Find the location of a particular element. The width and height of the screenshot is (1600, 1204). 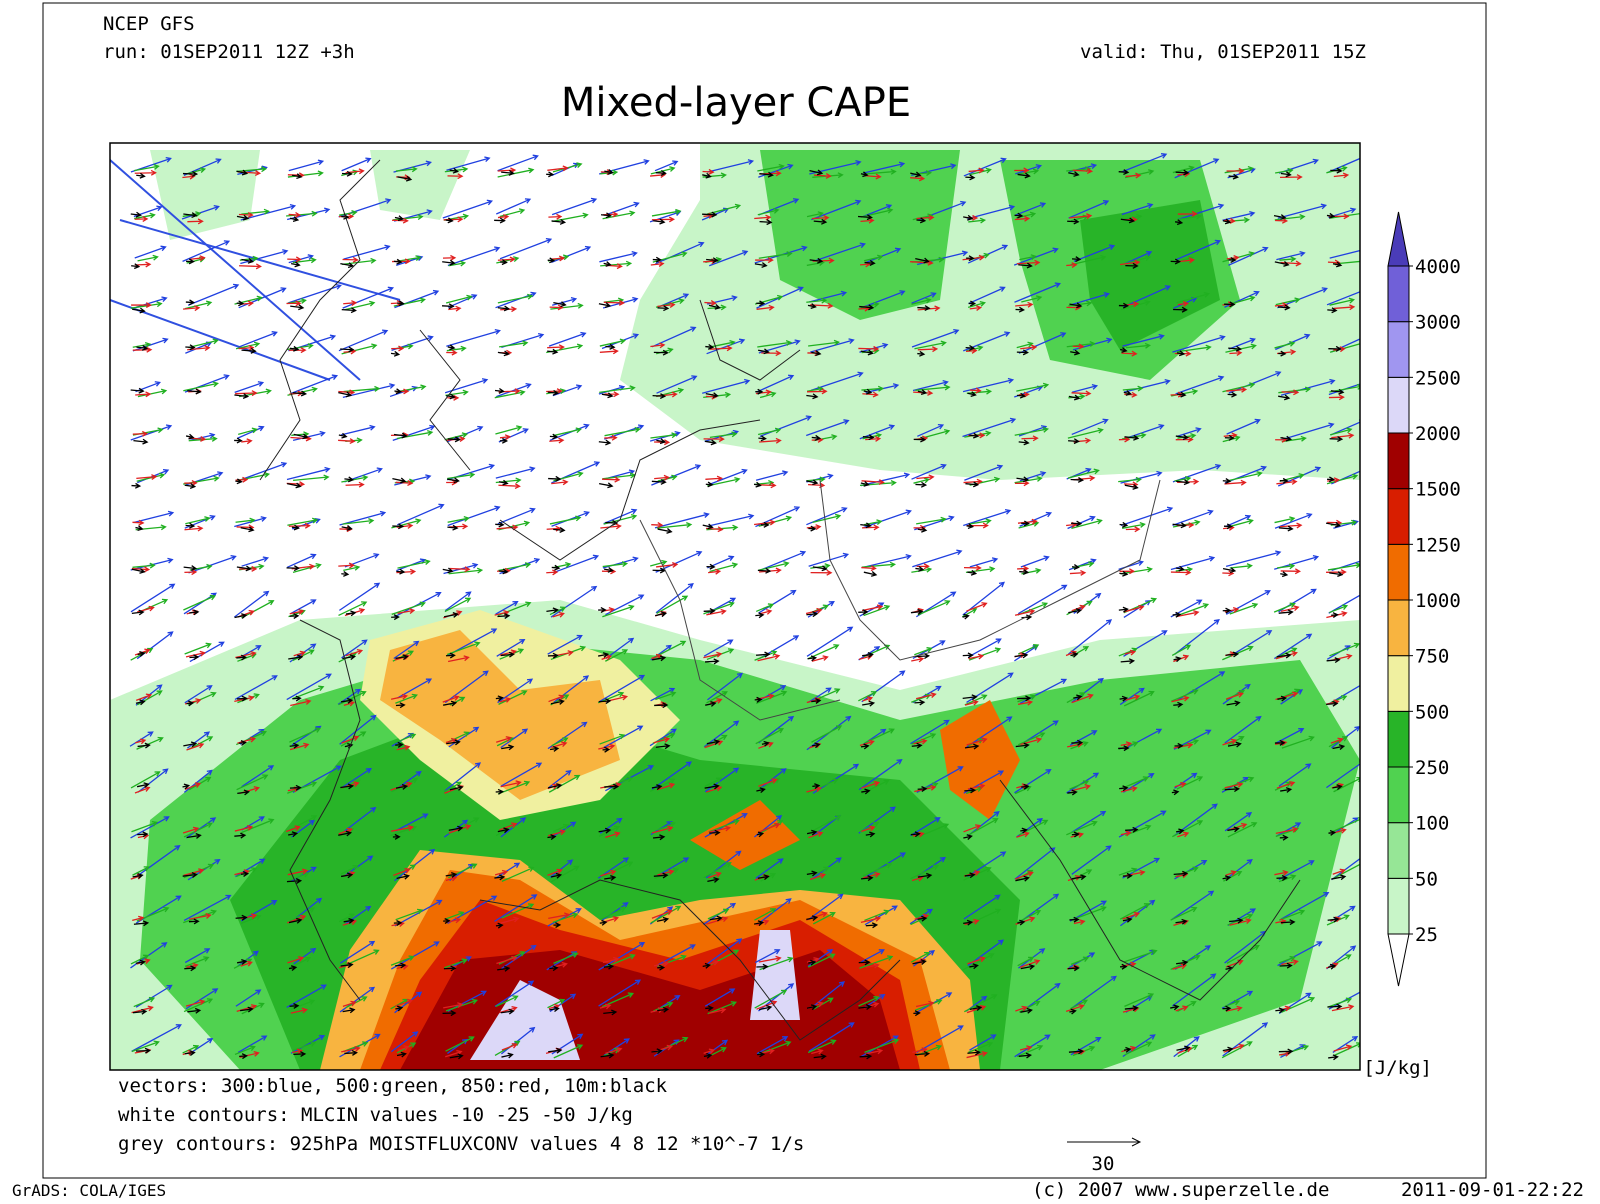

colorbar-label: 2000 is located at coordinates (1438, 434).